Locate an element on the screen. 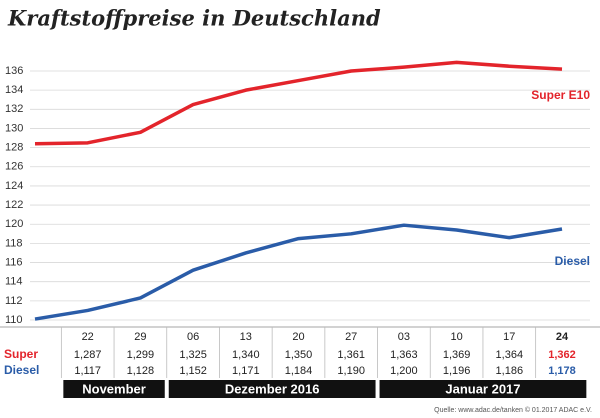  table-cell: 1,325 is located at coordinates (193, 355).